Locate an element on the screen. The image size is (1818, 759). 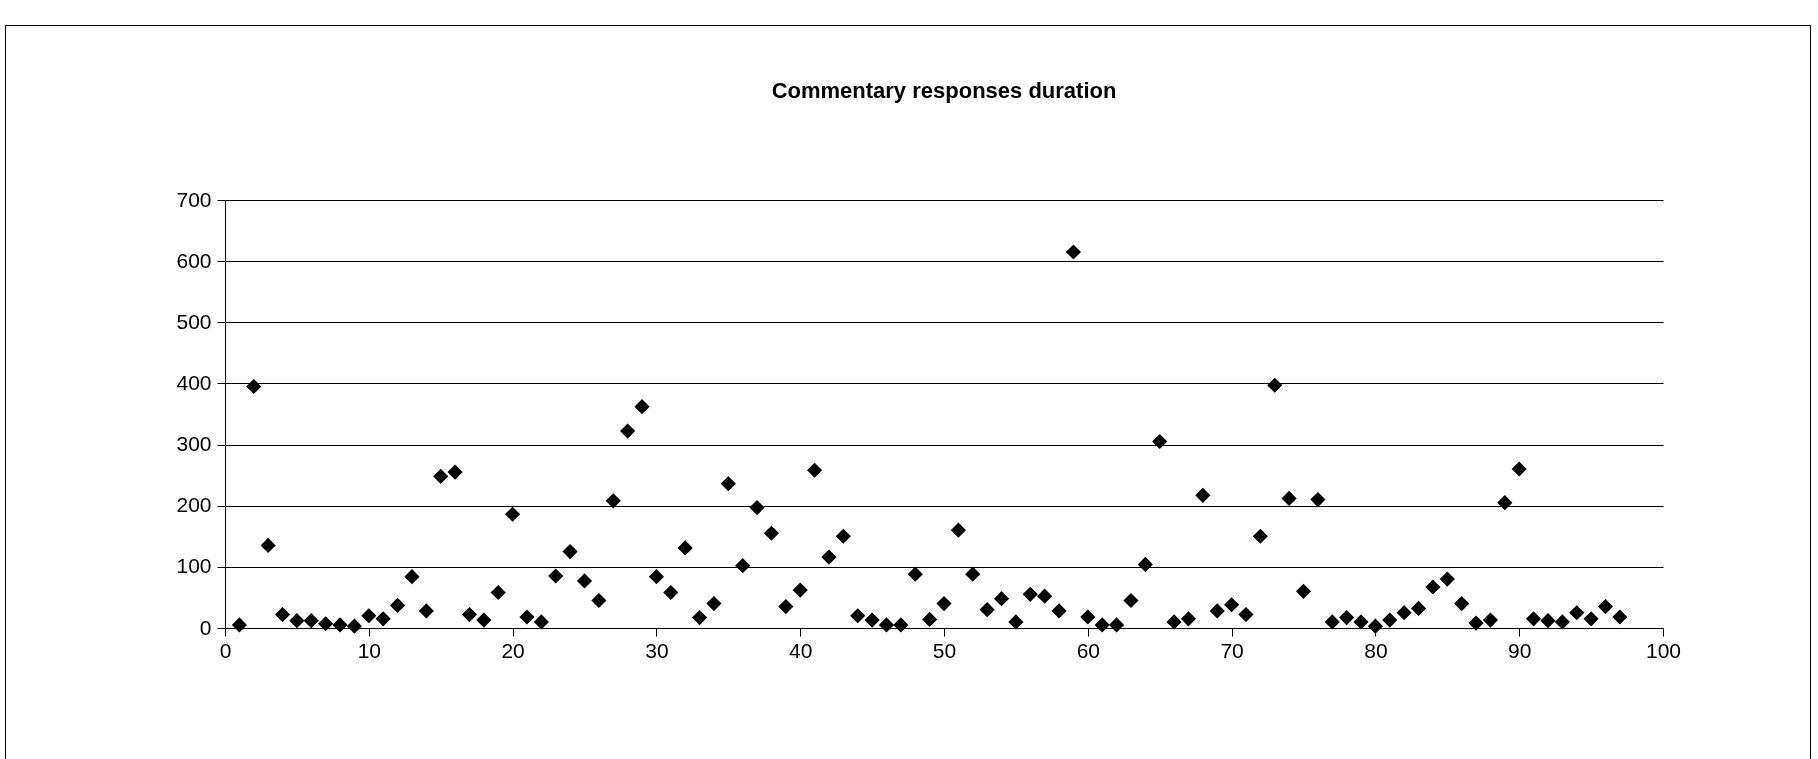
x-tick-label: 80 is located at coordinates (1376, 650).